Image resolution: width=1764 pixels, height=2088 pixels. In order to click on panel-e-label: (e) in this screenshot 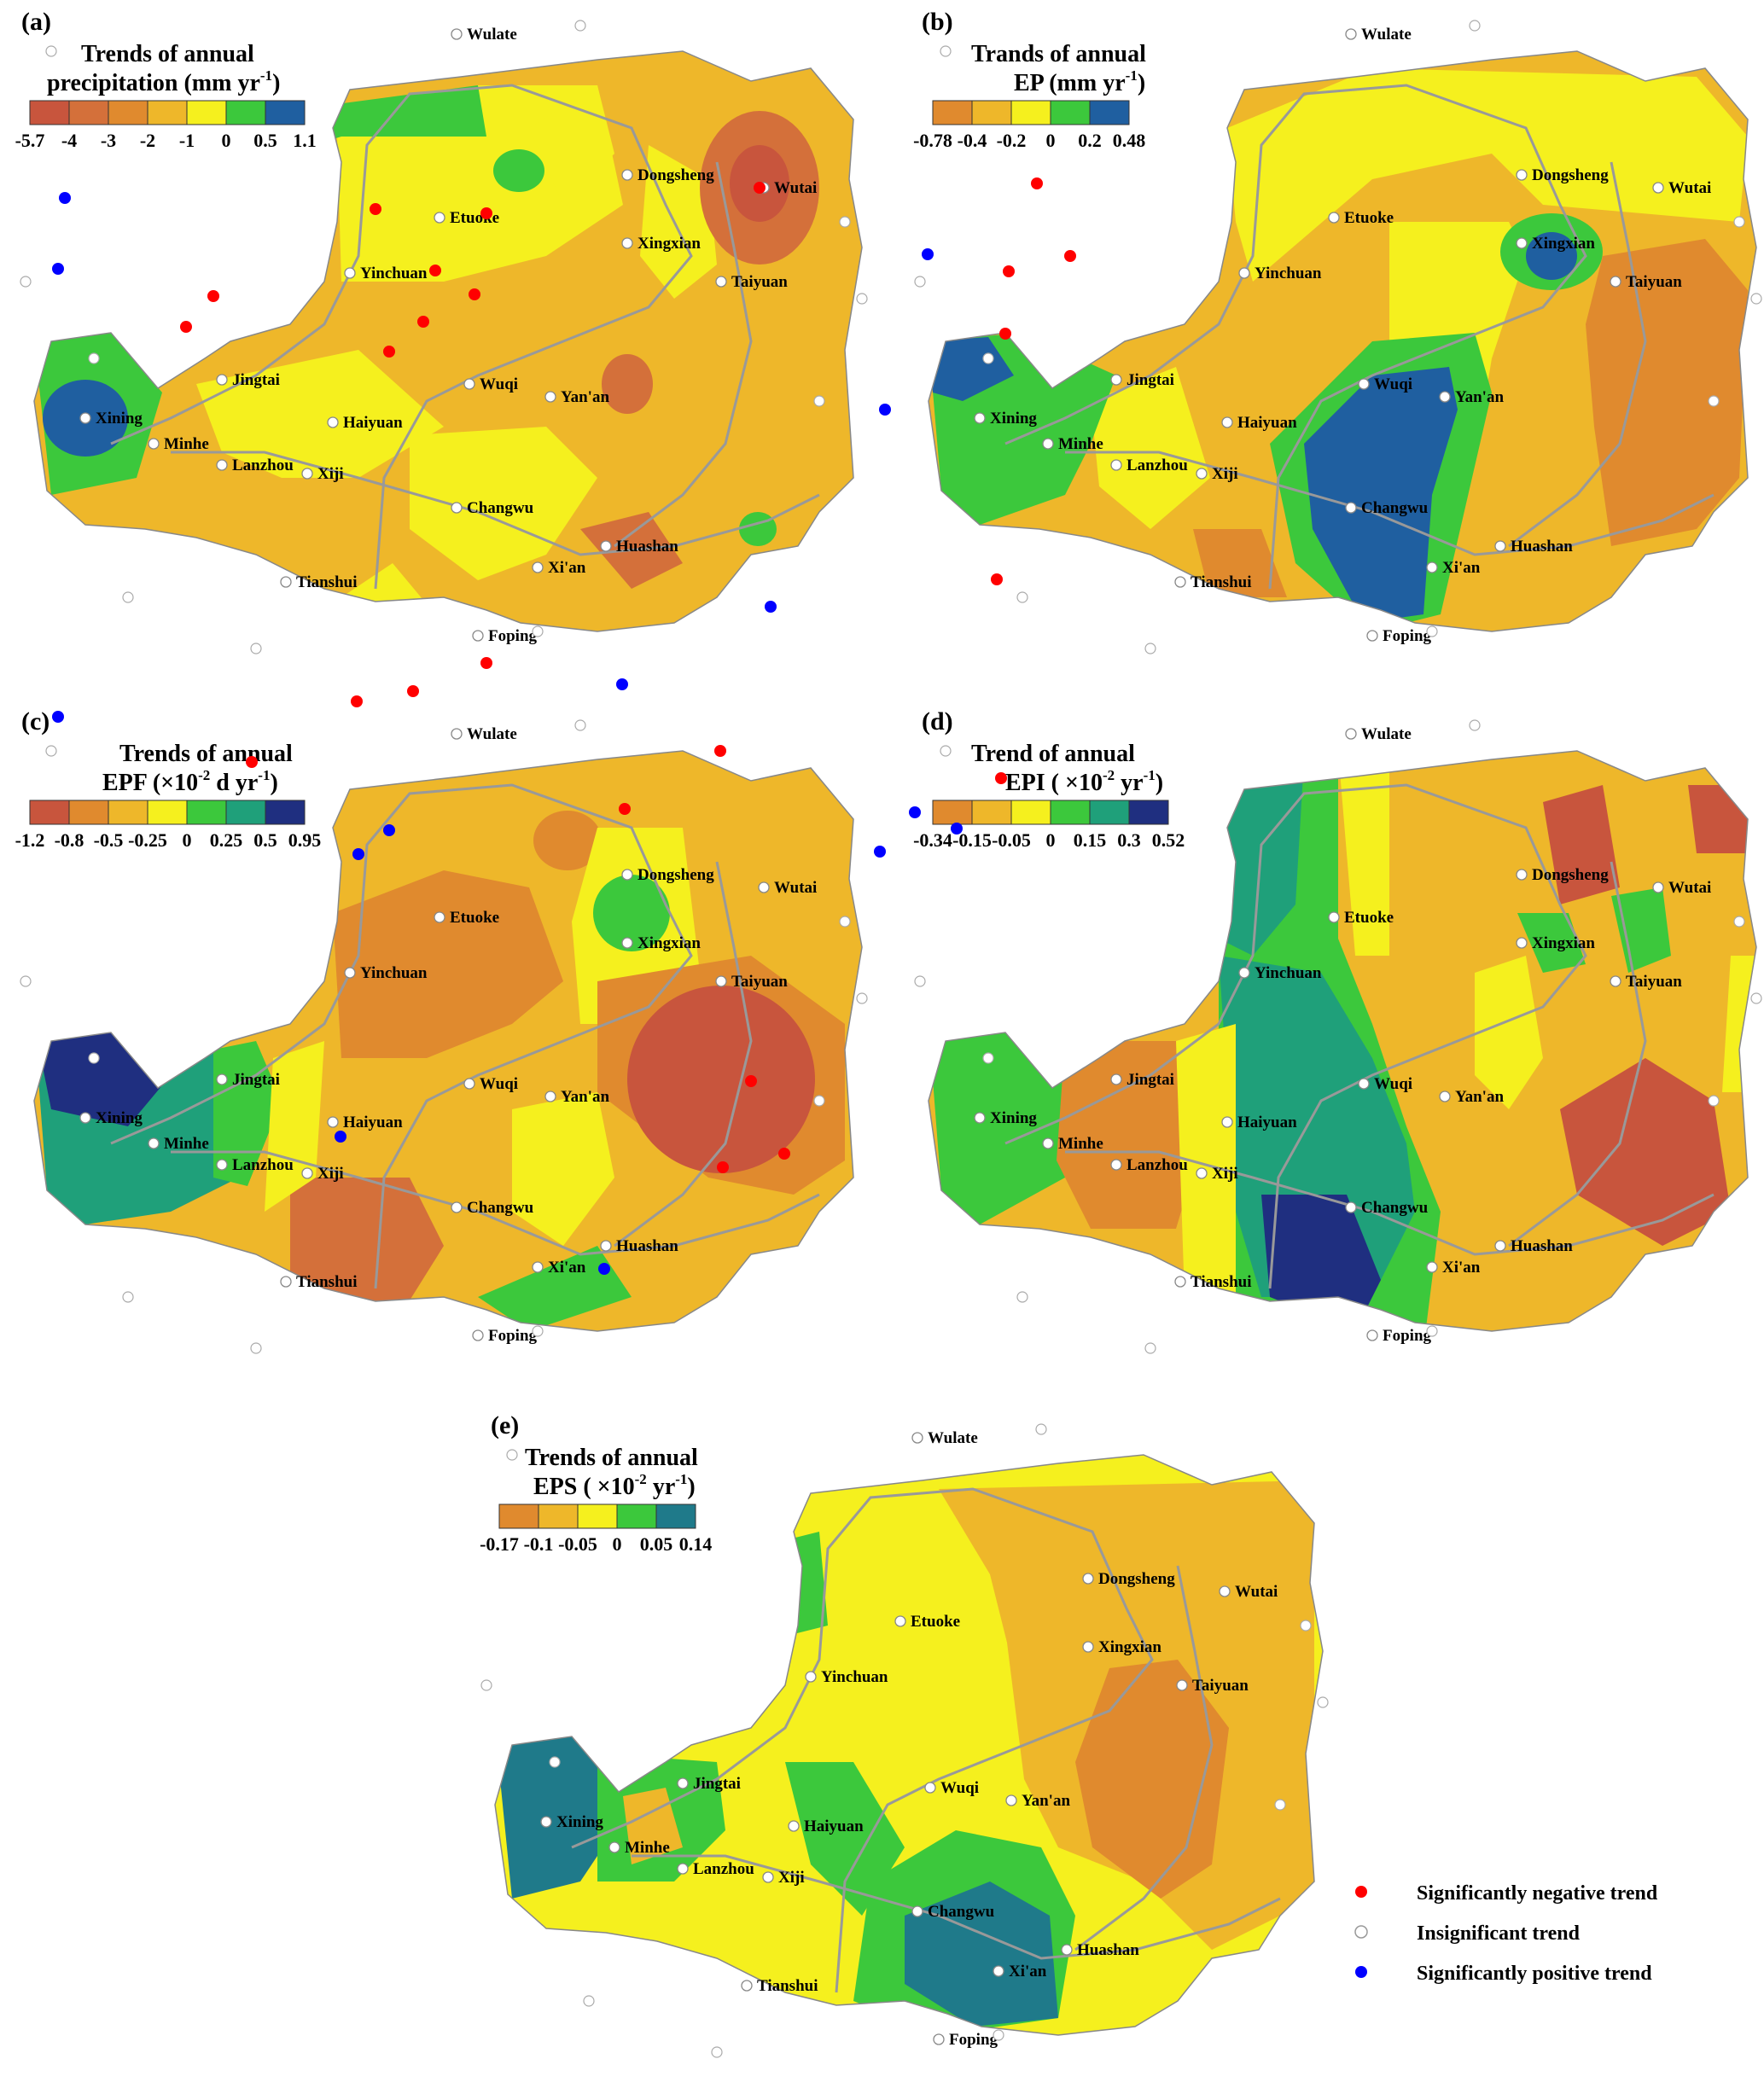, I will do `click(505, 1425)`.